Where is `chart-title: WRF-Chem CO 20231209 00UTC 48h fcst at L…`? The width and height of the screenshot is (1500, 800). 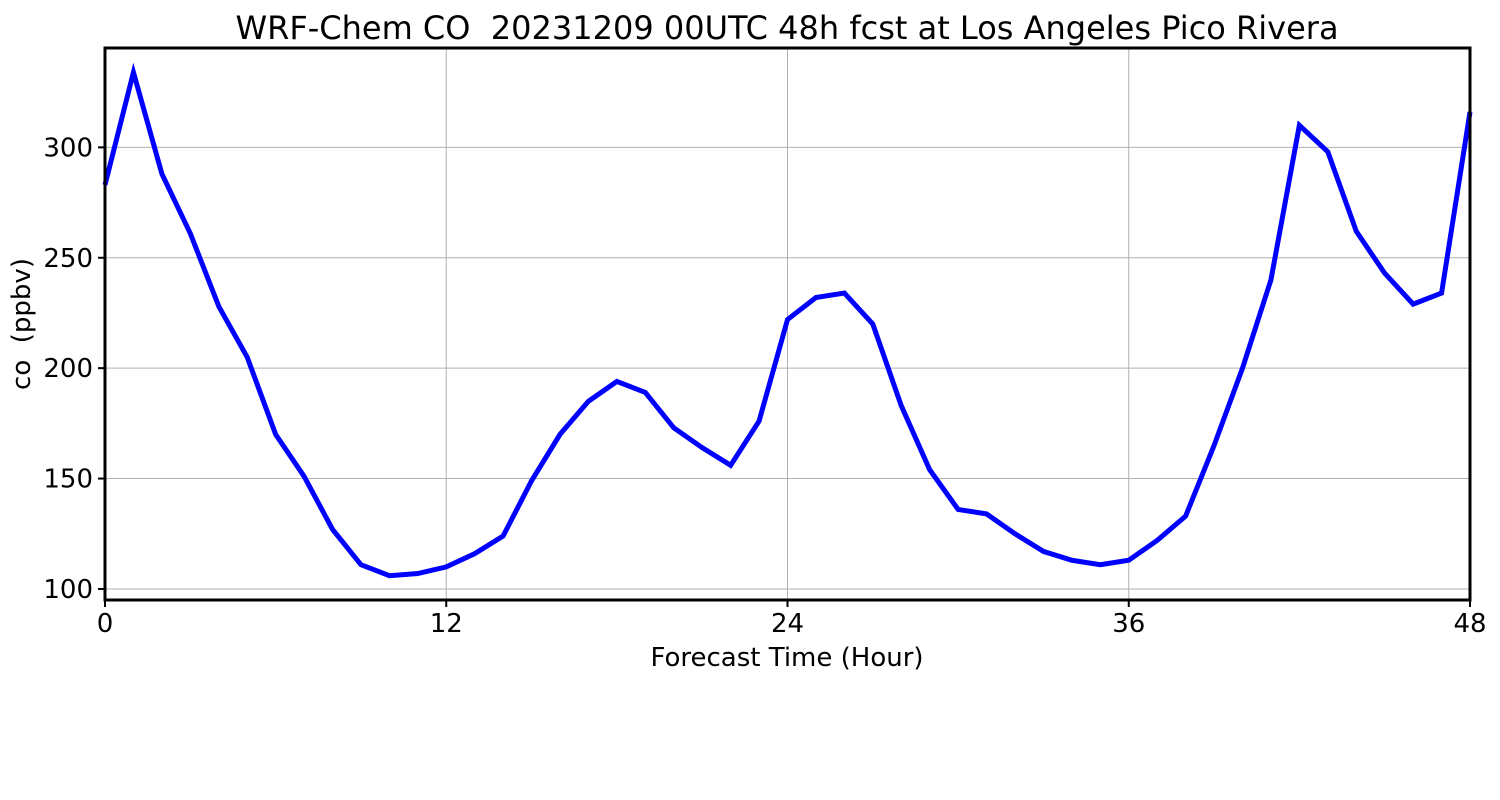 chart-title: WRF-Chem CO 20231209 00UTC 48h fcst at L… is located at coordinates (786, 28).